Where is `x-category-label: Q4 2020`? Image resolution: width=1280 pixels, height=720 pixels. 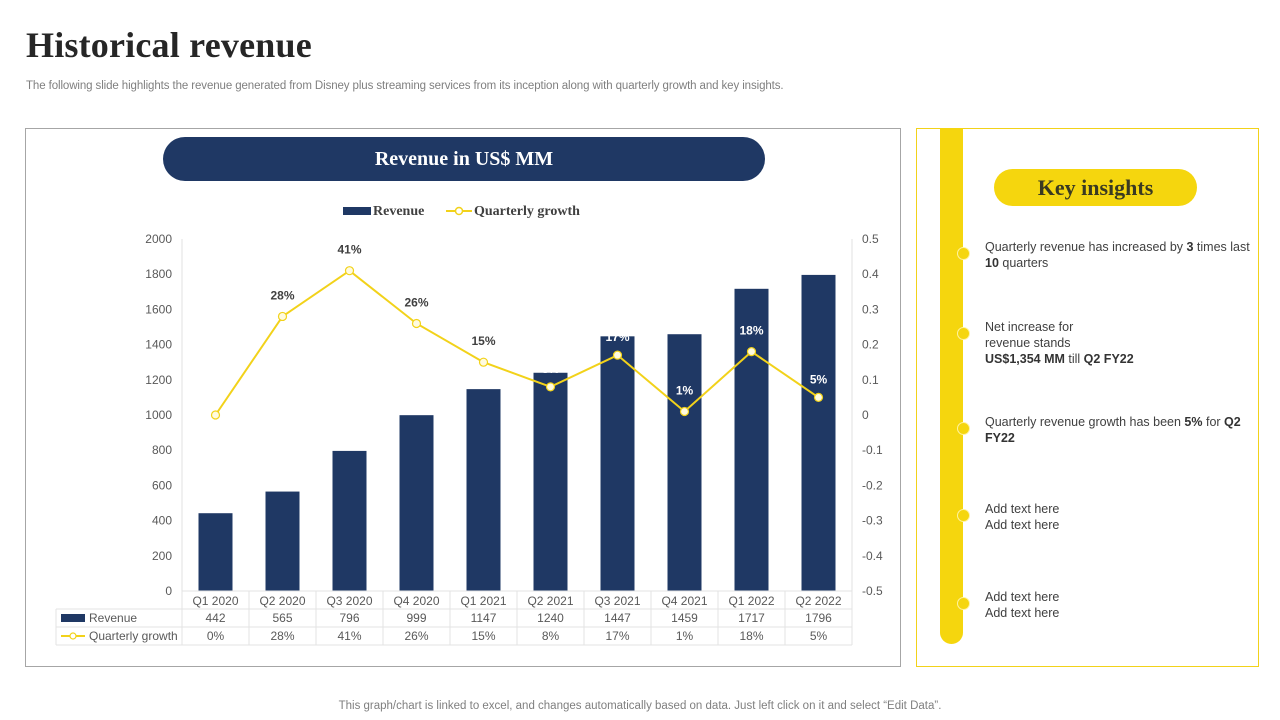
x-category-label: Q4 2020 is located at coordinates (416, 601).